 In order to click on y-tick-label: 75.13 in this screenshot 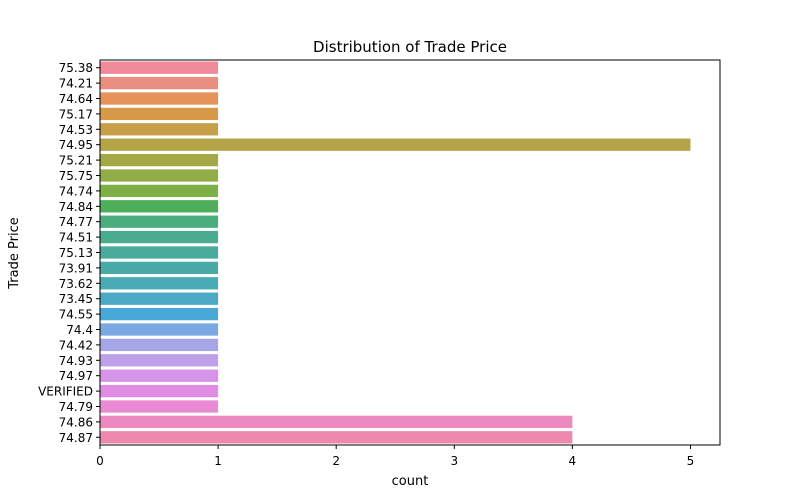, I will do `click(76, 253)`.